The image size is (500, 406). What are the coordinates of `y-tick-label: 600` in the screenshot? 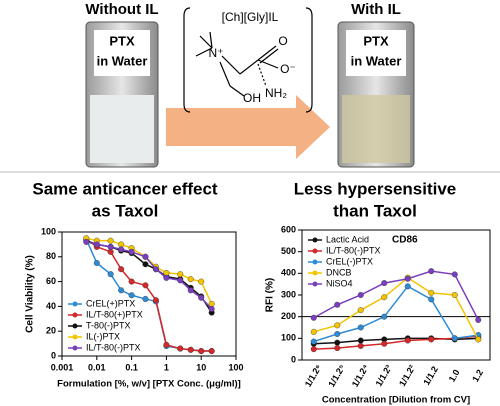 It's located at (288, 229).